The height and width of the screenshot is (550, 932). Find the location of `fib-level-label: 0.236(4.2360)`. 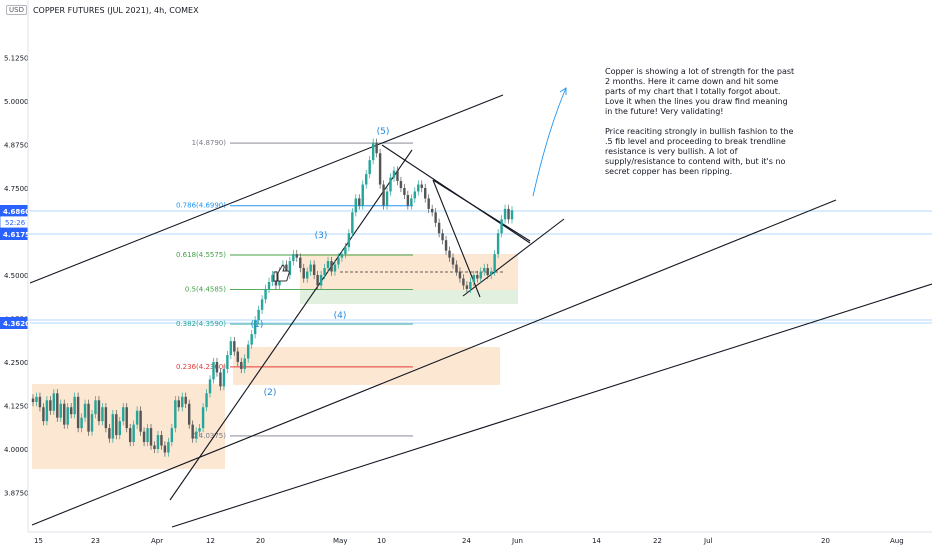

fib-level-label: 0.236(4.2360) is located at coordinates (201, 367).